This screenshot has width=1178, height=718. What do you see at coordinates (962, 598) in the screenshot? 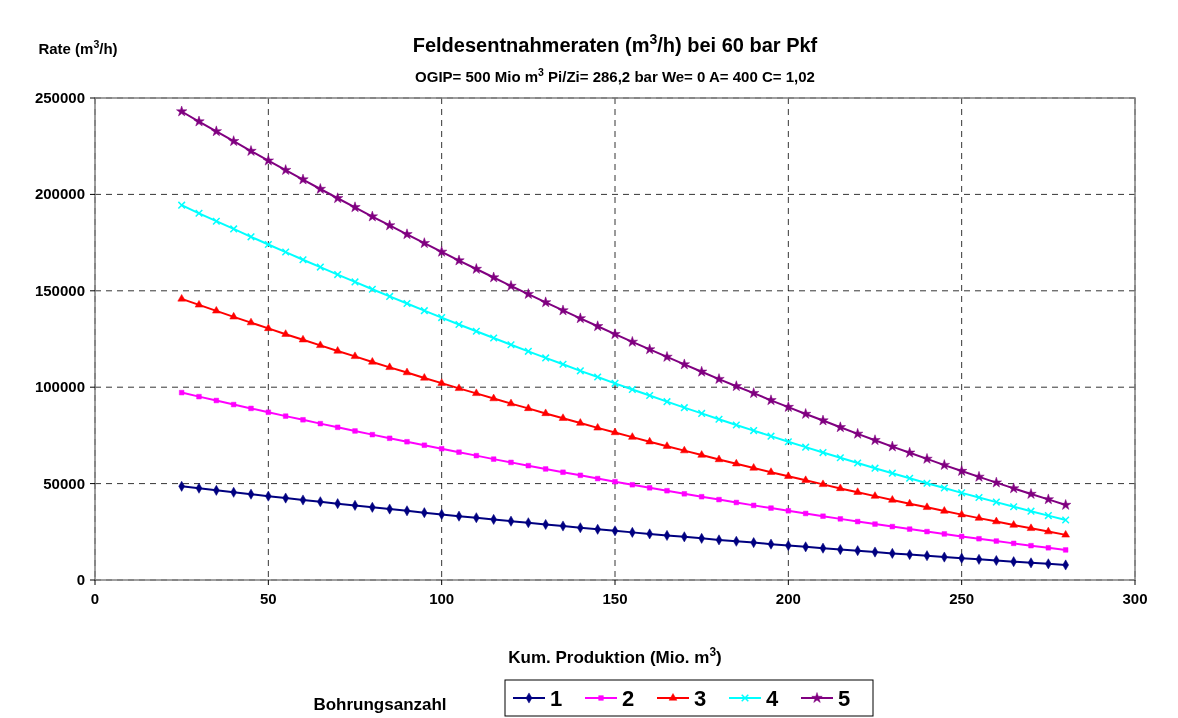
I see `x-tick-label: 250` at bounding box center [962, 598].